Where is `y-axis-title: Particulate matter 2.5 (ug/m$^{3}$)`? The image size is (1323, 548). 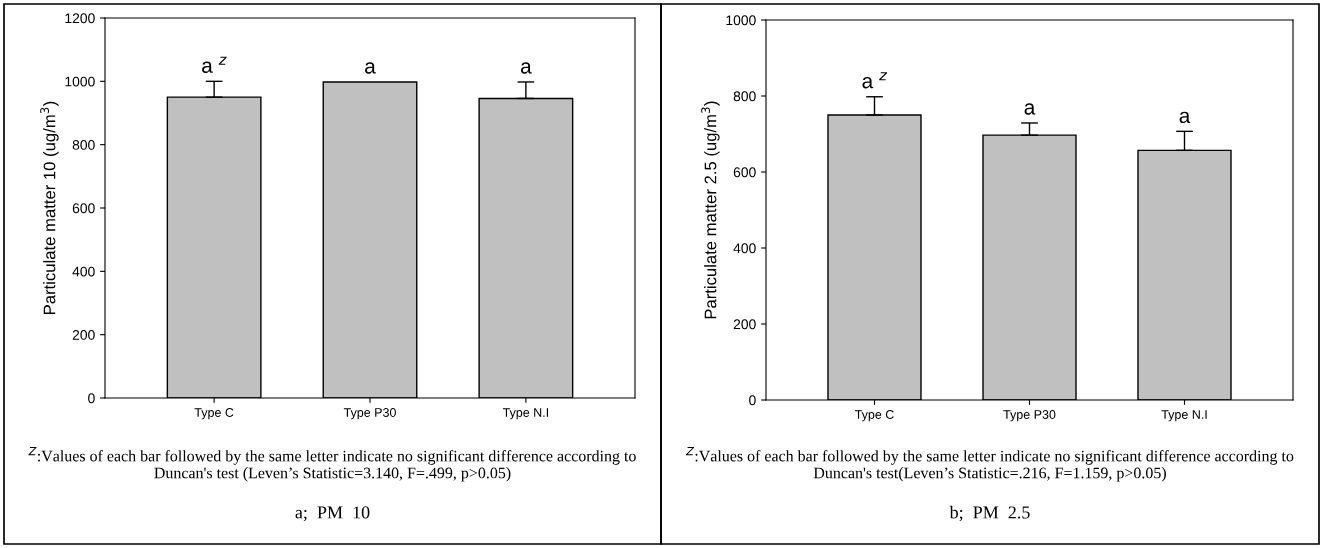 y-axis-title: Particulate matter 2.5 (ug/m$^{3}$) is located at coordinates (710, 210).